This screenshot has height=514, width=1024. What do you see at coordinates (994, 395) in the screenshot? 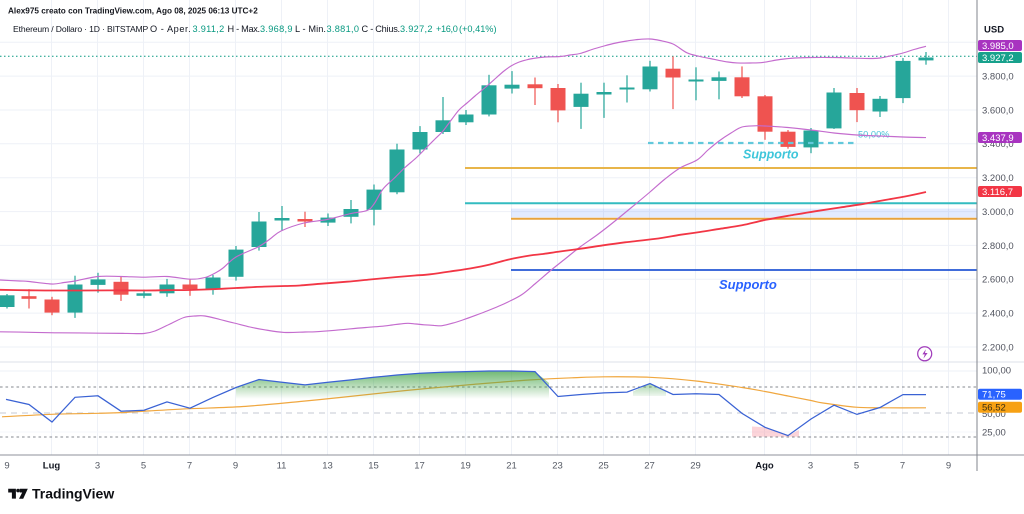
I see `svg-text: 71,75` at bounding box center [994, 395].